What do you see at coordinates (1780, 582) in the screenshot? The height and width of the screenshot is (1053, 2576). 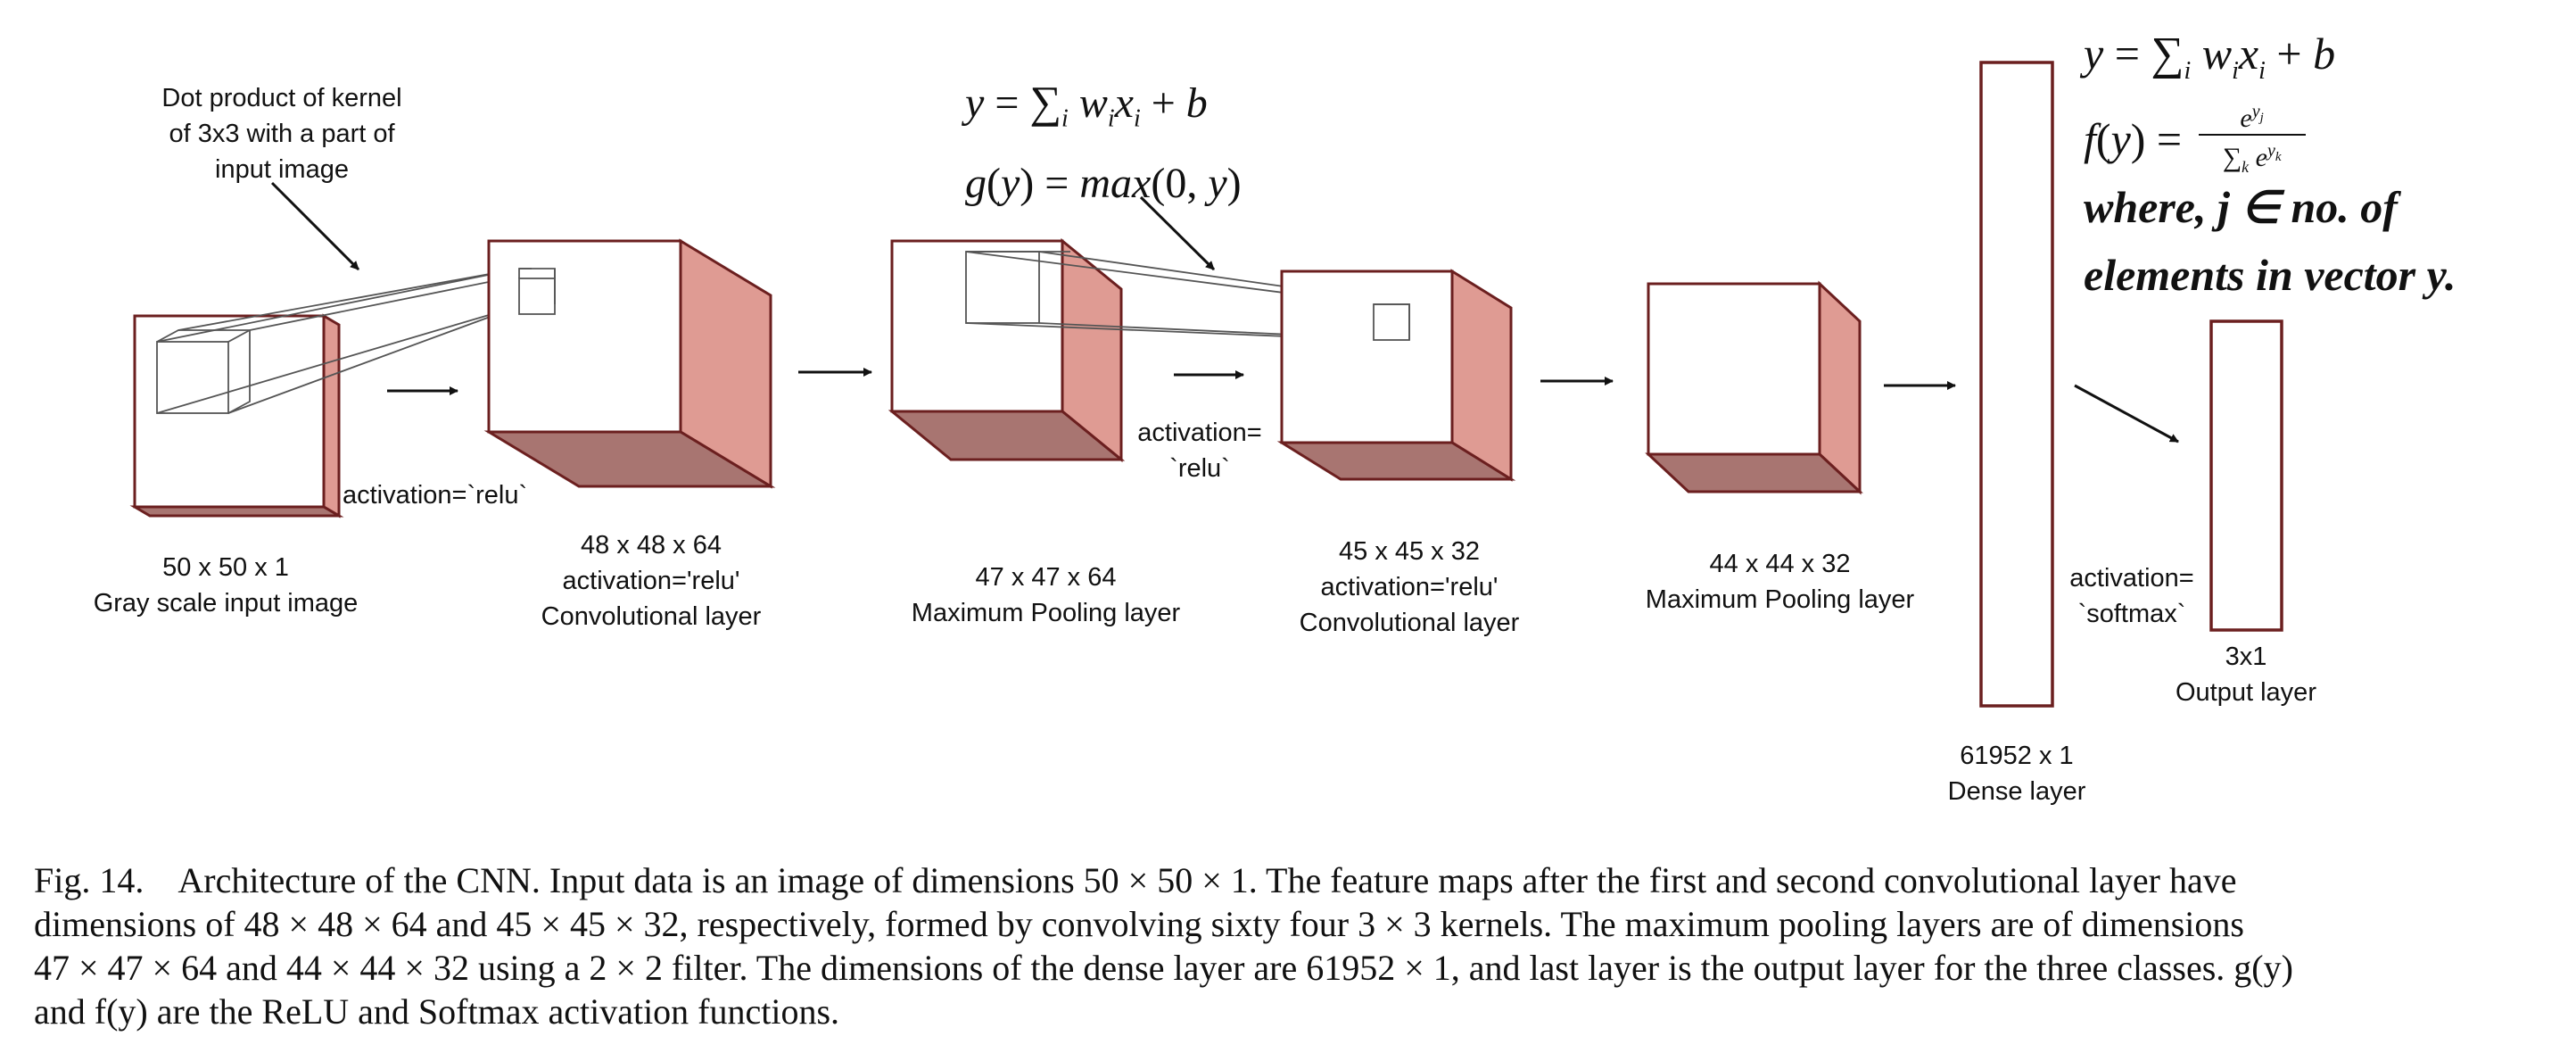 I see `pool2-label: 44 x 44 x 32 Maximum Pooling layer` at bounding box center [1780, 582].